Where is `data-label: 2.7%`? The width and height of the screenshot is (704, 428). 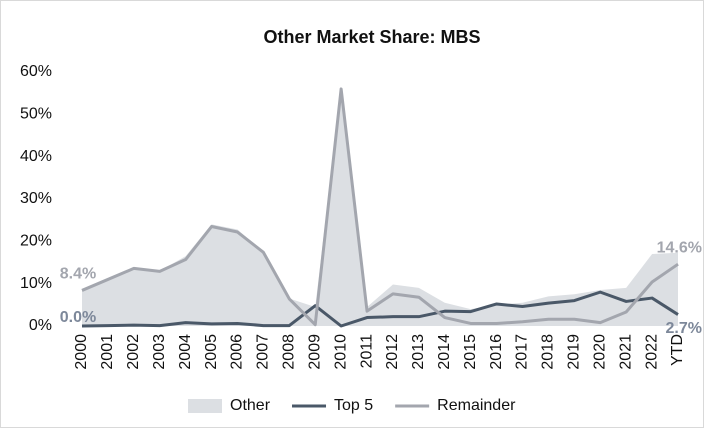 data-label: 2.7% is located at coordinates (684, 328).